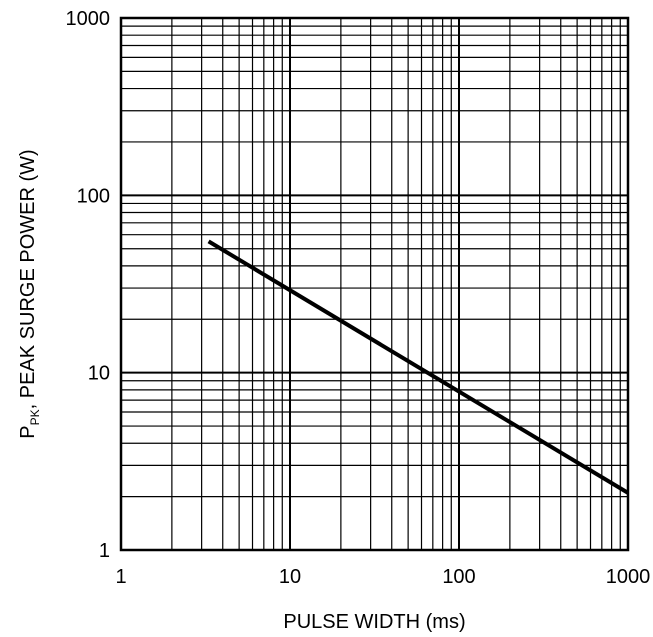 The height and width of the screenshot is (637, 653). Describe the element at coordinates (120, 577) in the screenshot. I see `x-tick-label: 1` at that location.